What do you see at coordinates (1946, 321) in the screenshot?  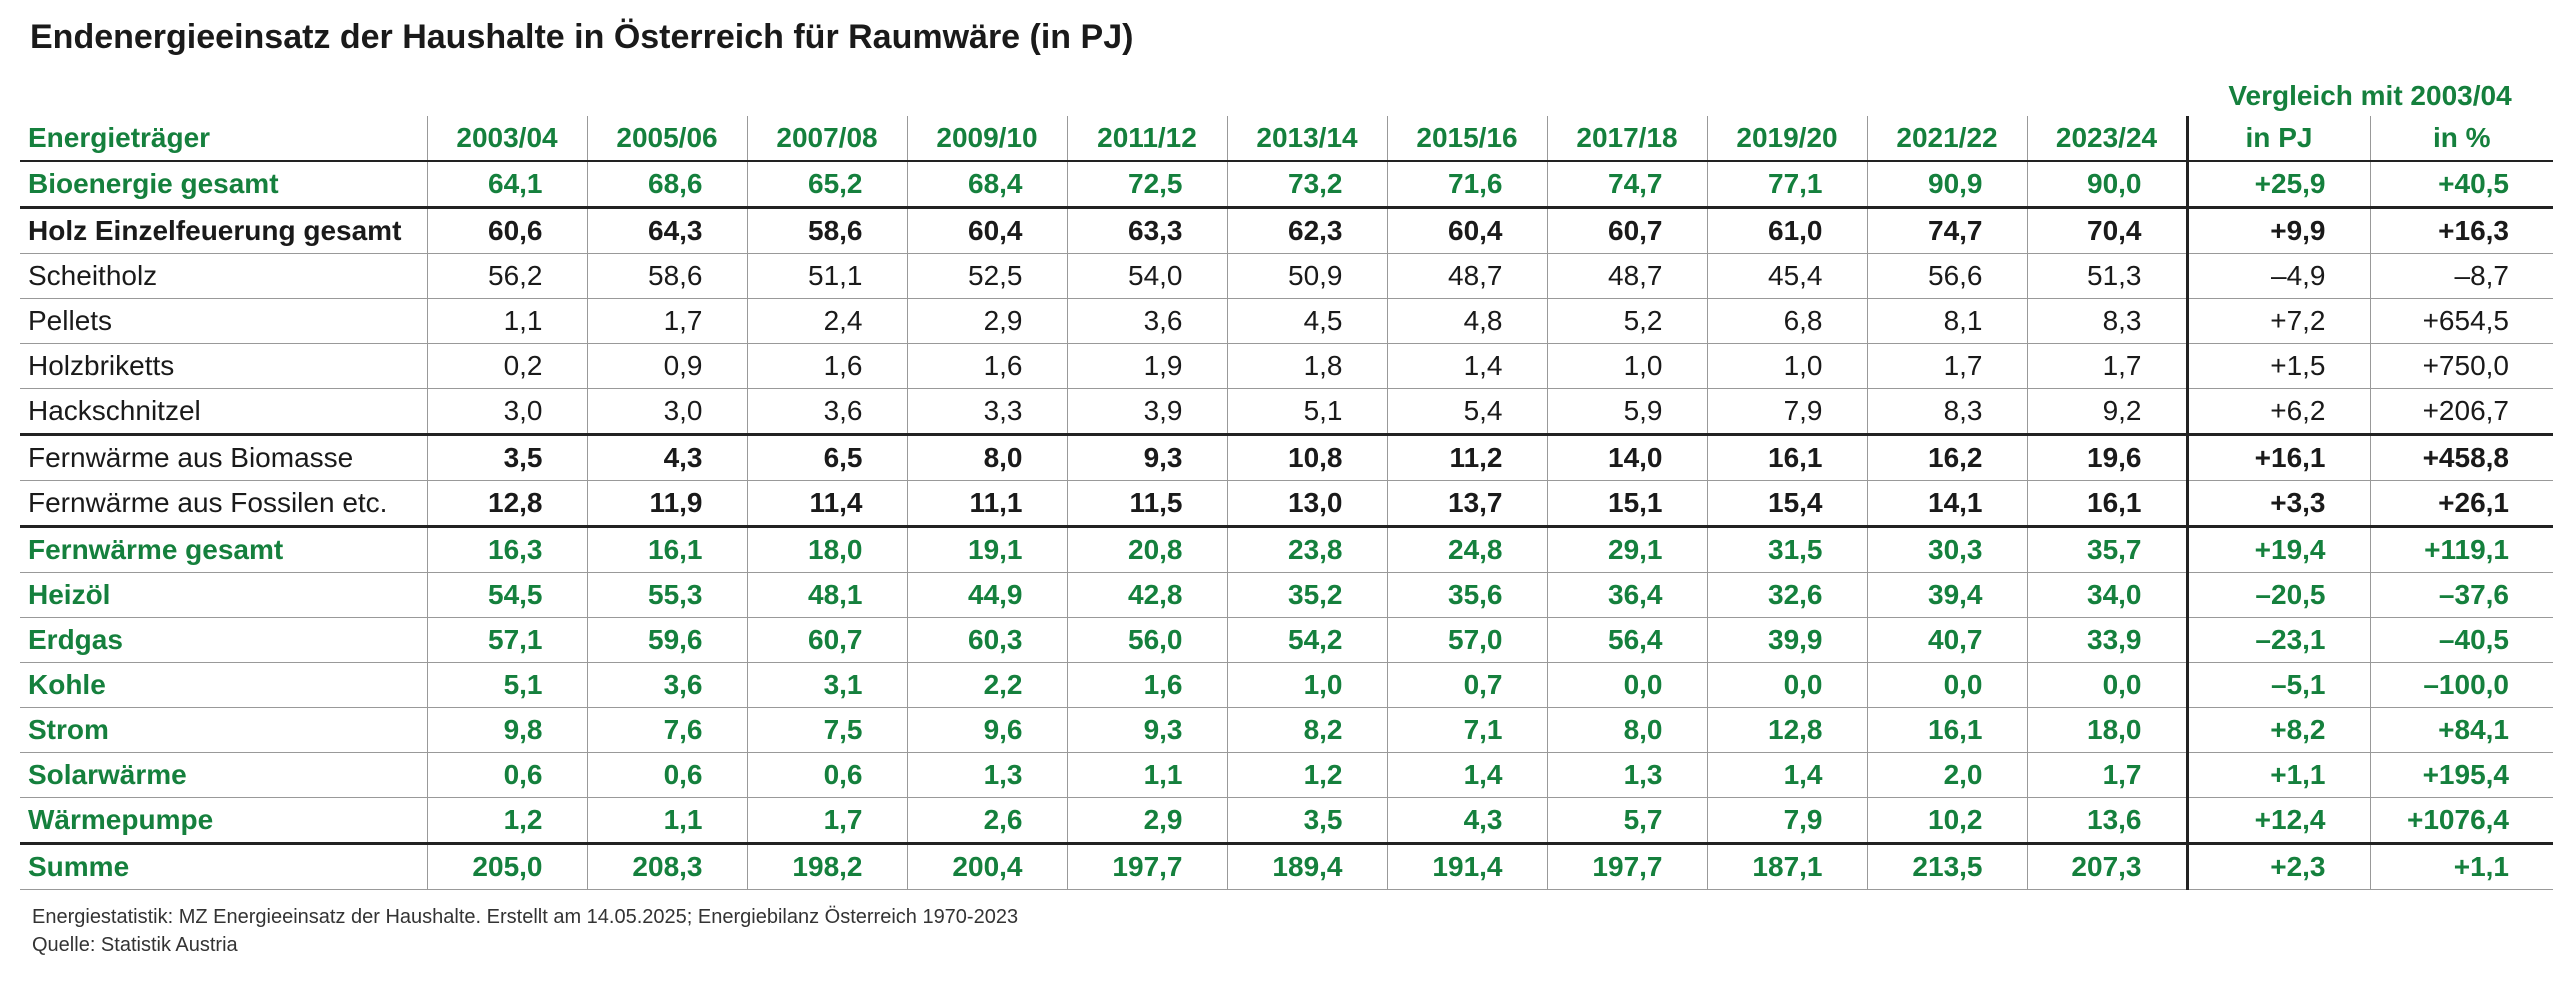 I see `cell: 8,1` at bounding box center [1946, 321].